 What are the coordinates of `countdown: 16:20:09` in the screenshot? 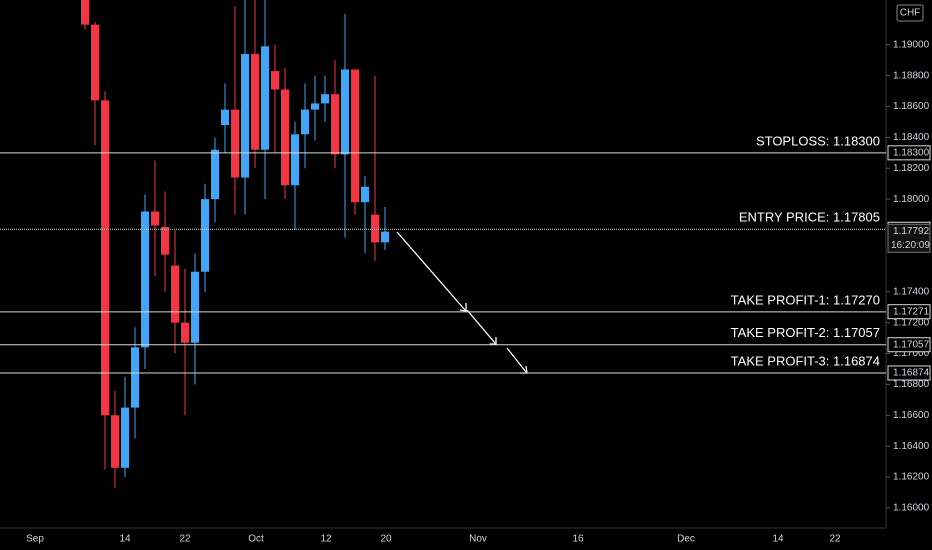 It's located at (910, 245).